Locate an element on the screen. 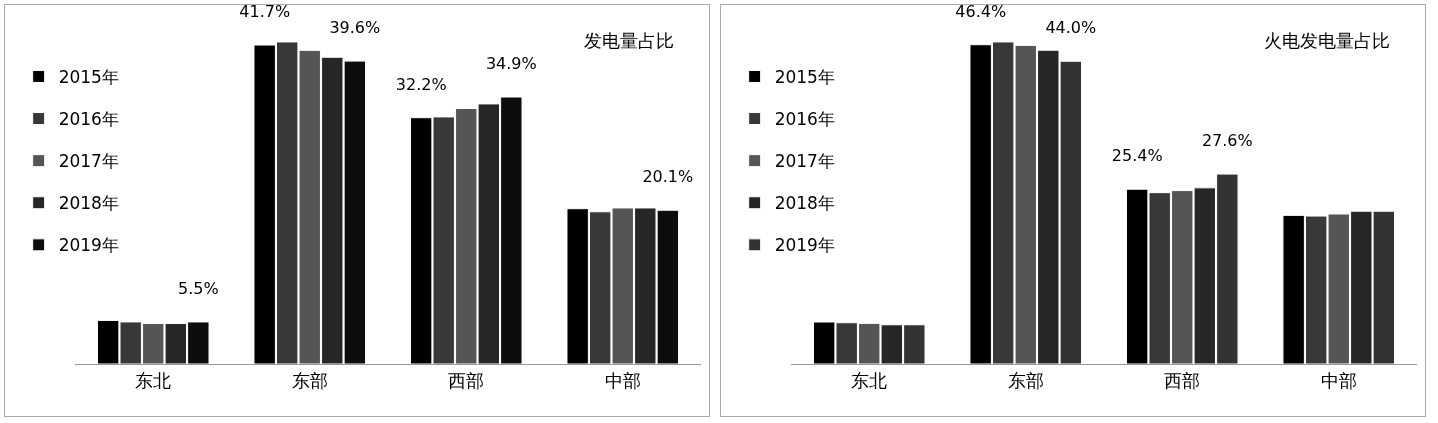 The image size is (1438, 423). data-label: 20.1% is located at coordinates (668, 177).